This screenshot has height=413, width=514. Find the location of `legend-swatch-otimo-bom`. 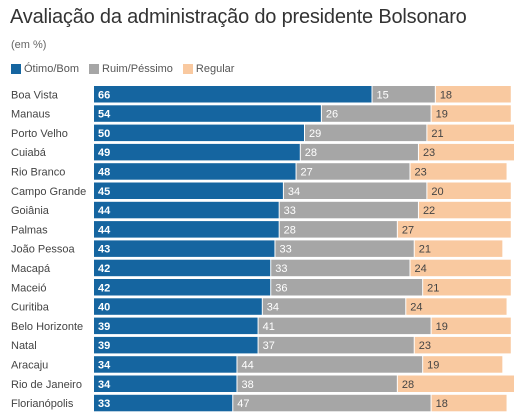

legend-swatch-otimo-bom is located at coordinates (16, 69).